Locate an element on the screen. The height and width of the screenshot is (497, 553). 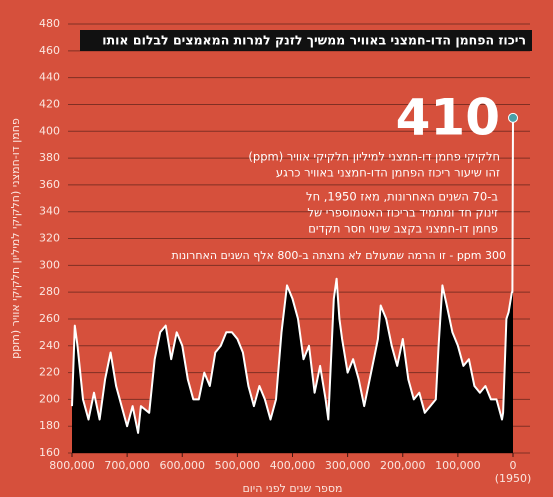
y-tick-label: 340 is located at coordinates (49, 211).